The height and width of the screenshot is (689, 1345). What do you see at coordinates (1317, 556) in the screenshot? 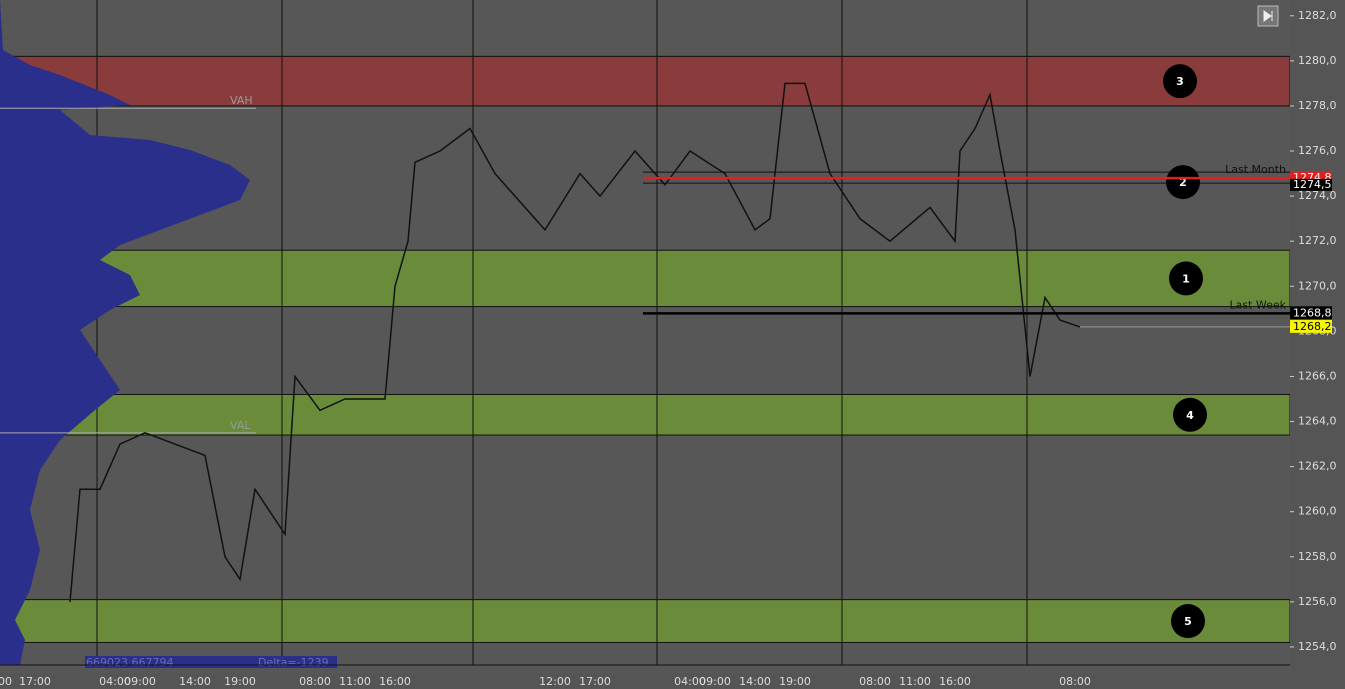
I see `y-tick-label: 1258,0` at bounding box center [1317, 556].